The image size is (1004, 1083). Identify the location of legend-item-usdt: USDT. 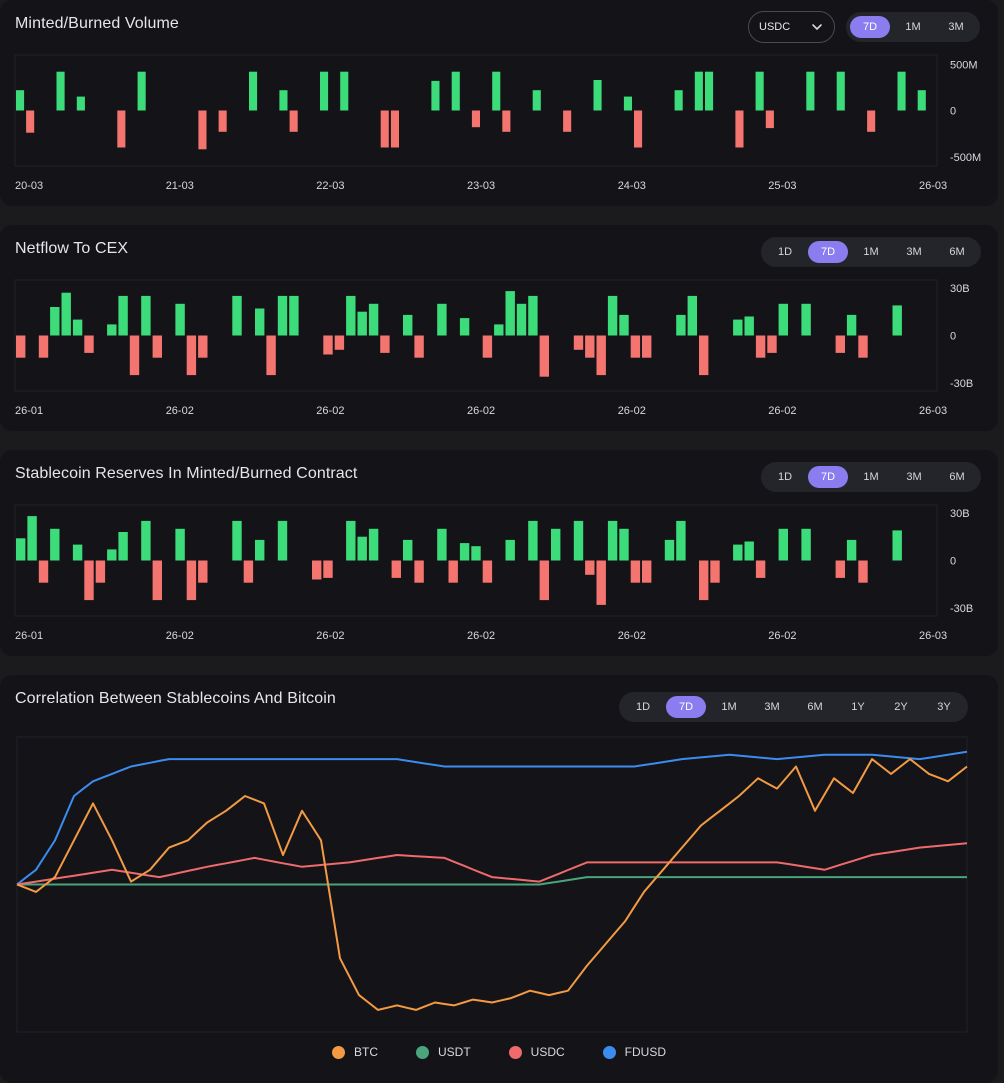
(443, 1052).